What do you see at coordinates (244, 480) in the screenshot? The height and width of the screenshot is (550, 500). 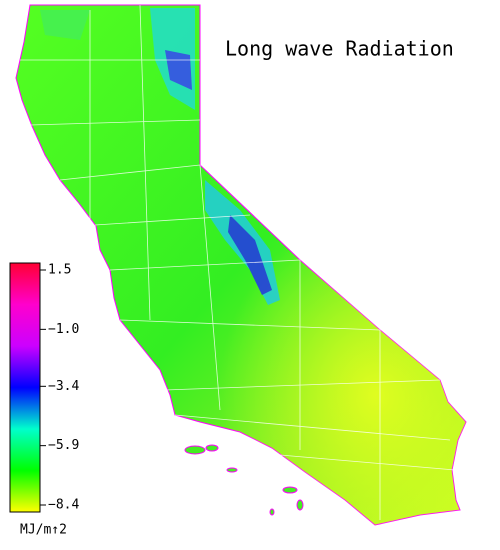 I see `islands` at bounding box center [244, 480].